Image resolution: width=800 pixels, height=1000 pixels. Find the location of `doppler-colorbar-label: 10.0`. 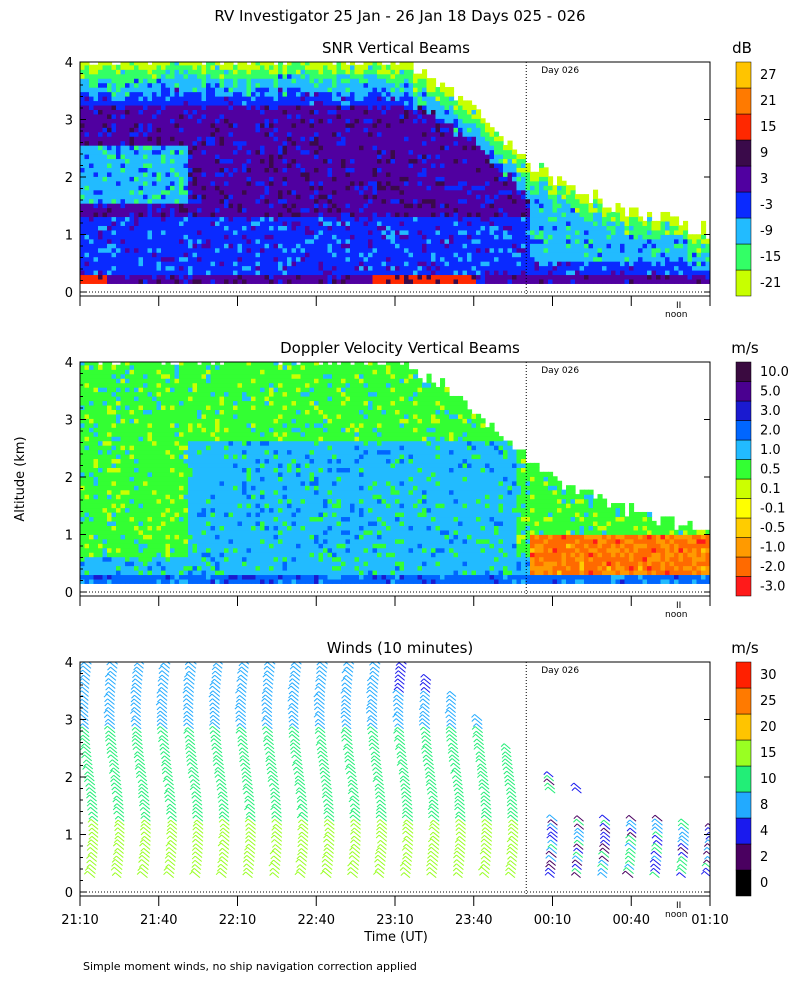

doppler-colorbar-label: 10.0 is located at coordinates (774, 372).